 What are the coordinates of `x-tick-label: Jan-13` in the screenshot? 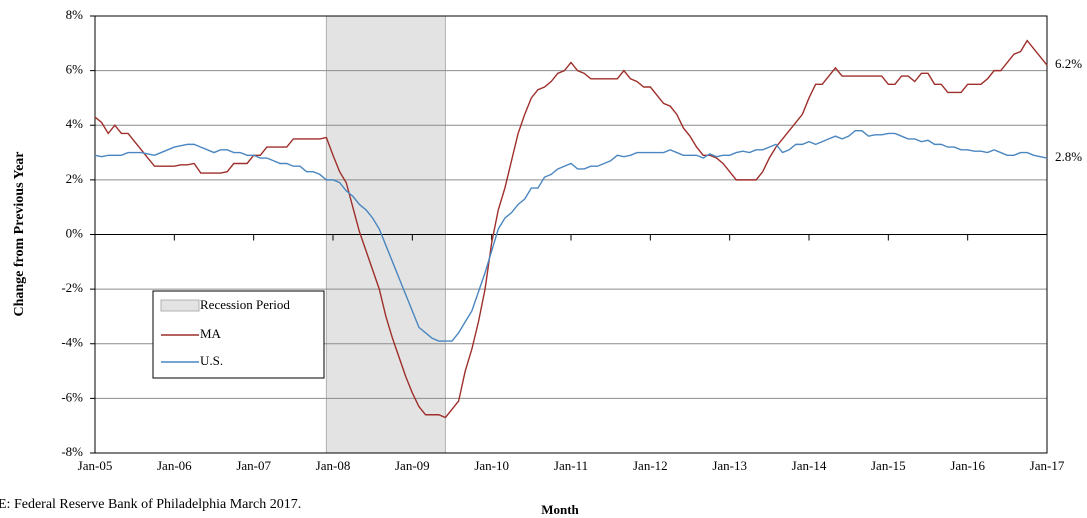 It's located at (729, 465).